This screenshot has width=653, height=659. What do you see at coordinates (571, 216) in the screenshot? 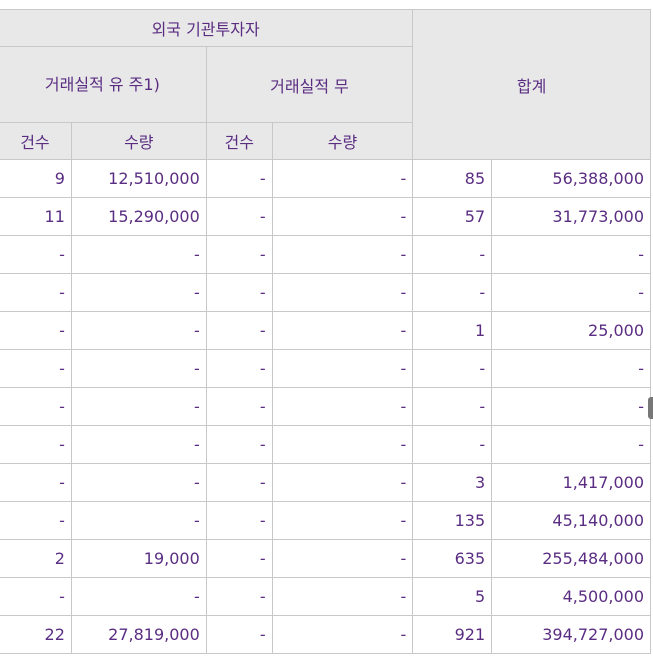
I see `total-quantity-cell: 31,773,000` at bounding box center [571, 216].